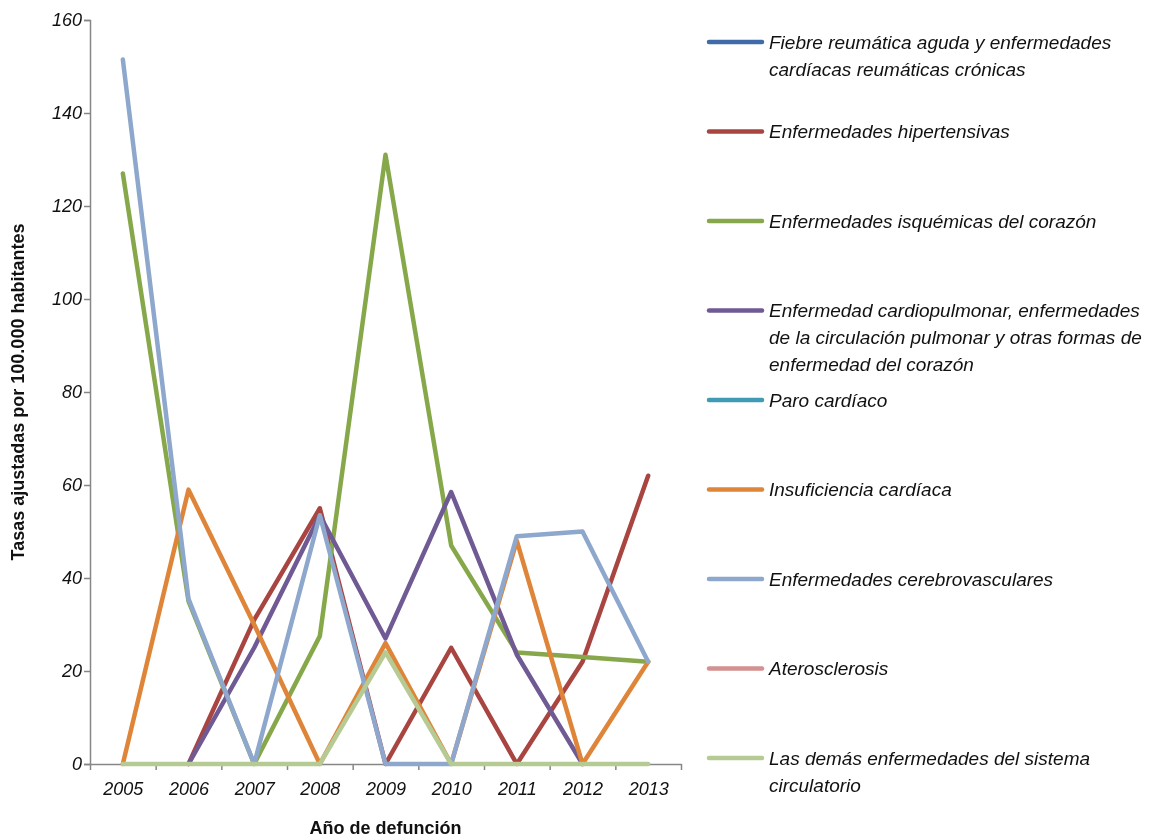 The image size is (1159, 840). I want to click on x-tick-label: 2009, so click(385, 788).